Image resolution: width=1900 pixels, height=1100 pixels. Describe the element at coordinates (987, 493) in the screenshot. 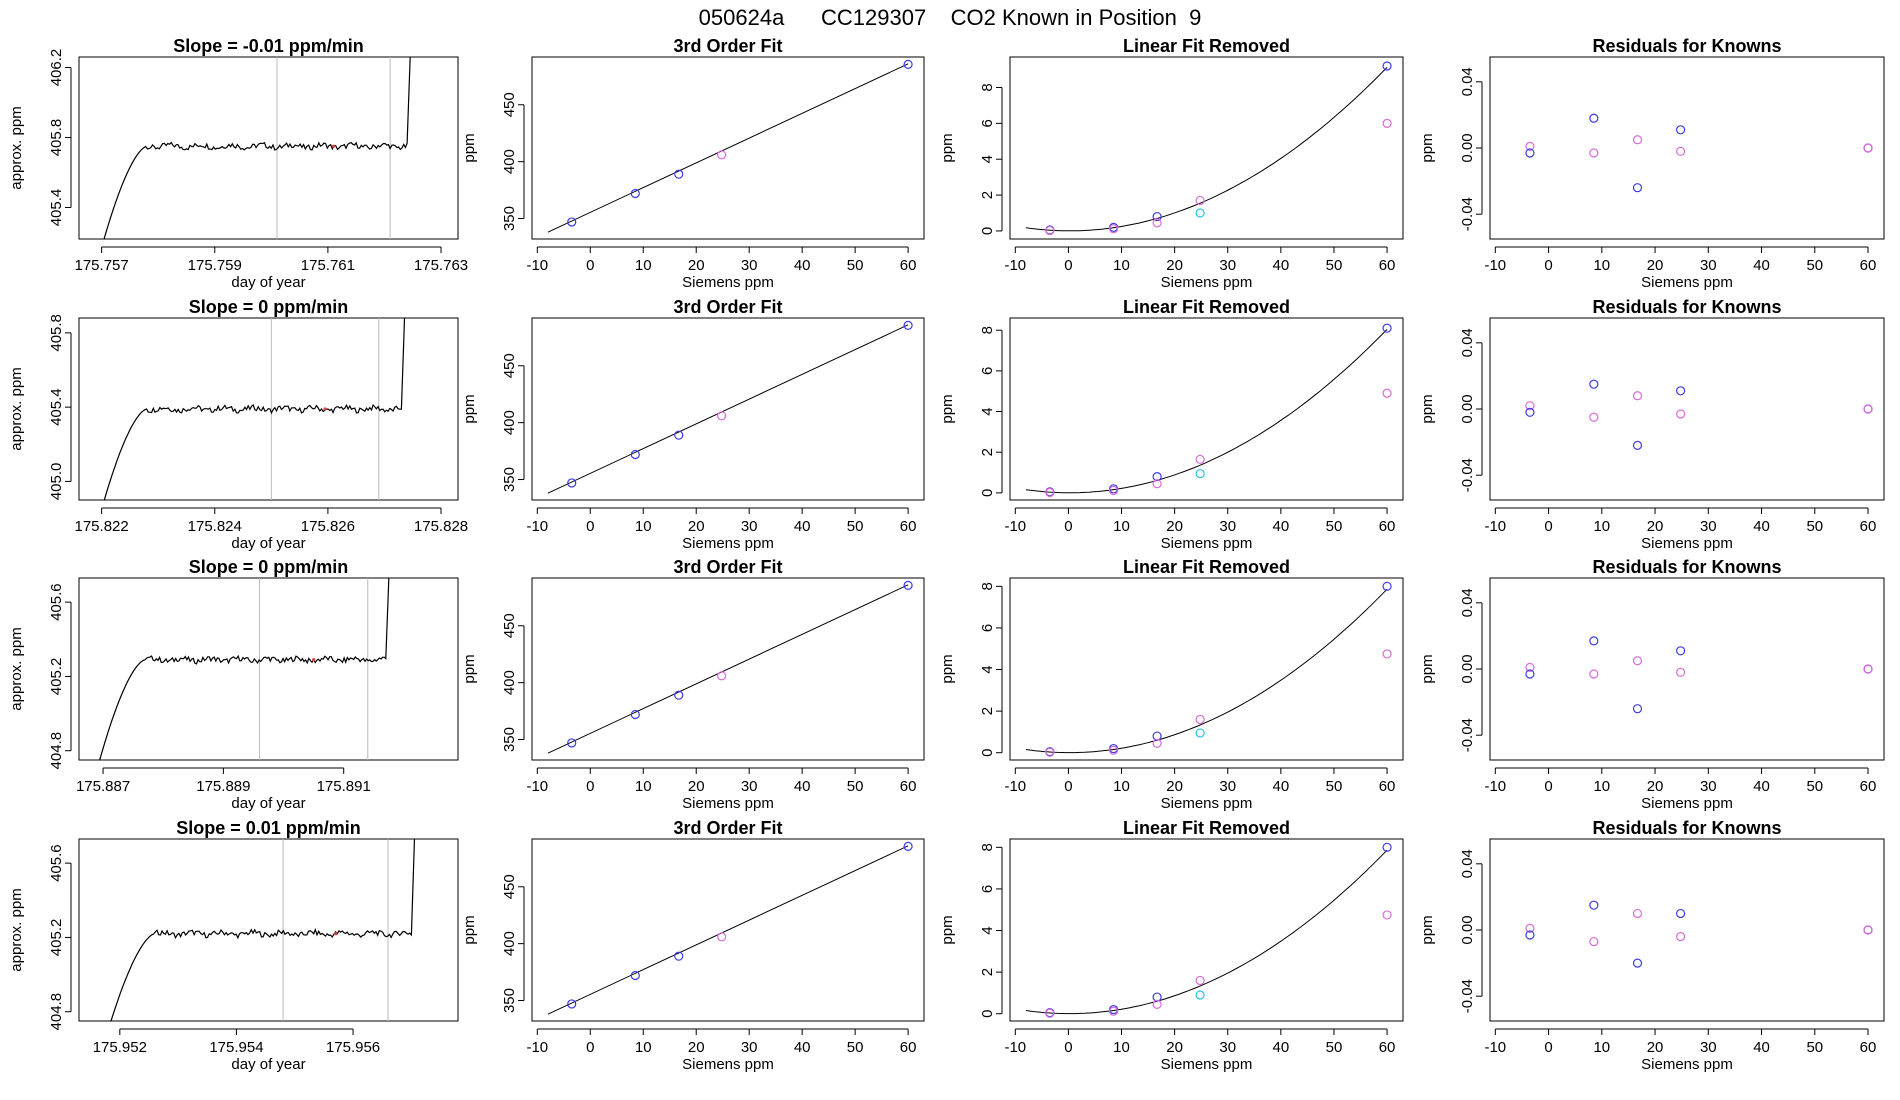

I see `y-tick-label: 0` at that location.